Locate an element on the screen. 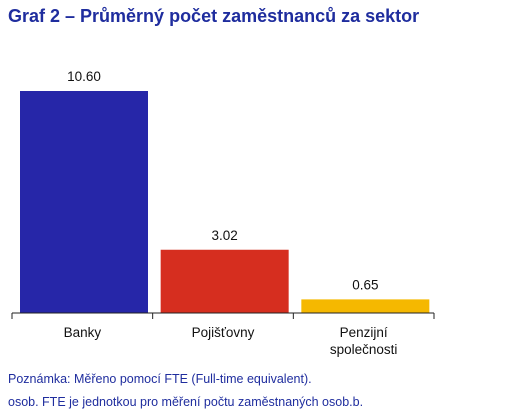  category-label-3: Penzijní společnosti is located at coordinates (364, 341).